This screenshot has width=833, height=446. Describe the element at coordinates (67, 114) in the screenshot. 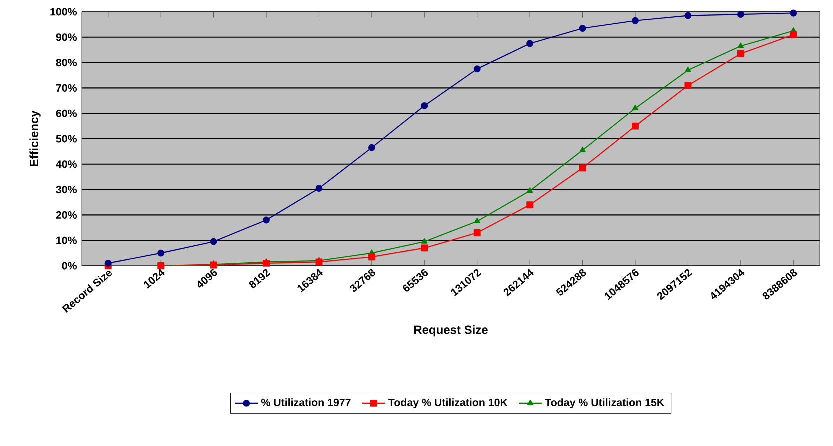

I see `y-tick-label: 60%` at that location.